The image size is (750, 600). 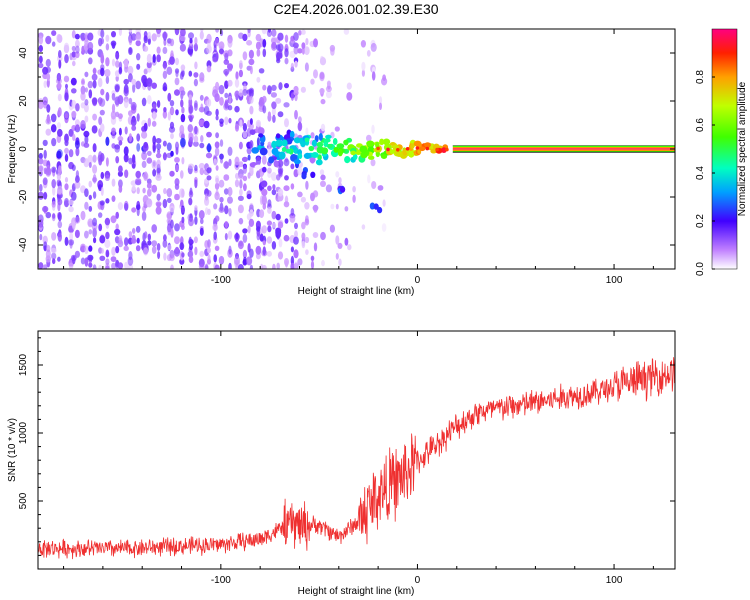 I want to click on spectrogram-x-label: Height of straight line (km), so click(x=356, y=291).